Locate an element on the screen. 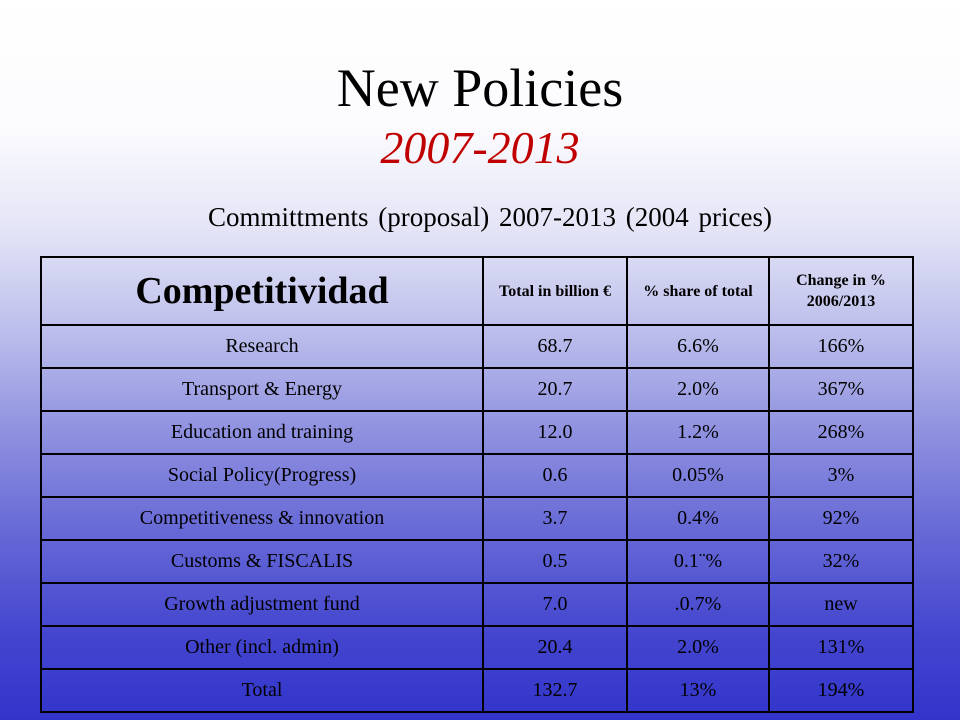 This screenshot has width=960, height=720. slide-title: New Policies is located at coordinates (480, 88).